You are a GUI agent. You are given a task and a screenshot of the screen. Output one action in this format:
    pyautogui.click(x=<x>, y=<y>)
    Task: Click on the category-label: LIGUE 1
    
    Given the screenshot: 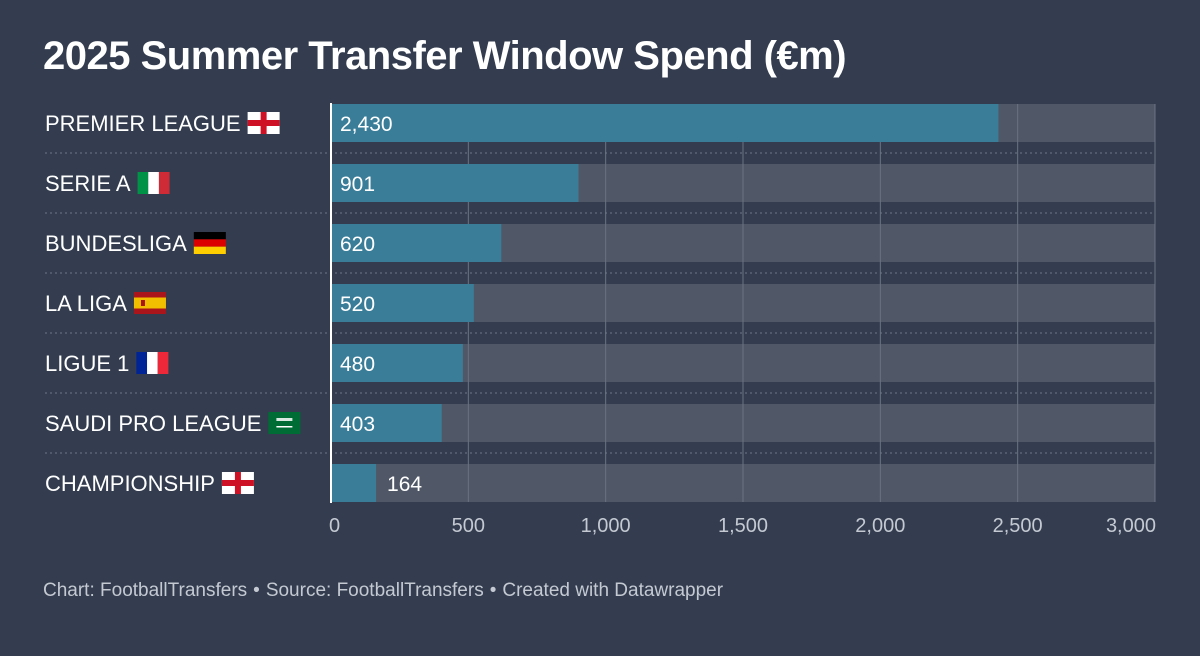 What is the action you would take?
    pyautogui.click(x=87, y=363)
    